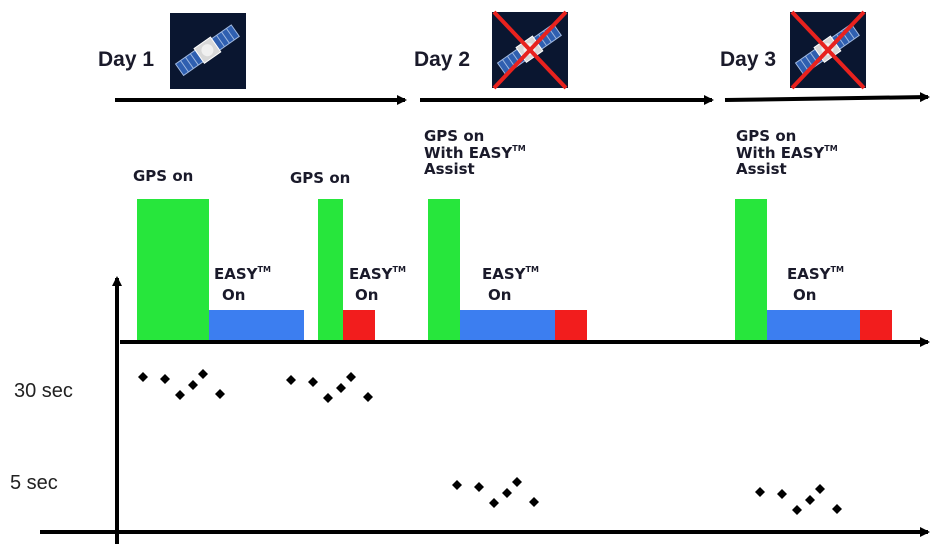 Image resolution: width=935 pixels, height=544 pixels. What do you see at coordinates (43, 391) in the screenshot?
I see `y-axis-label-30sec: 30 sec` at bounding box center [43, 391].